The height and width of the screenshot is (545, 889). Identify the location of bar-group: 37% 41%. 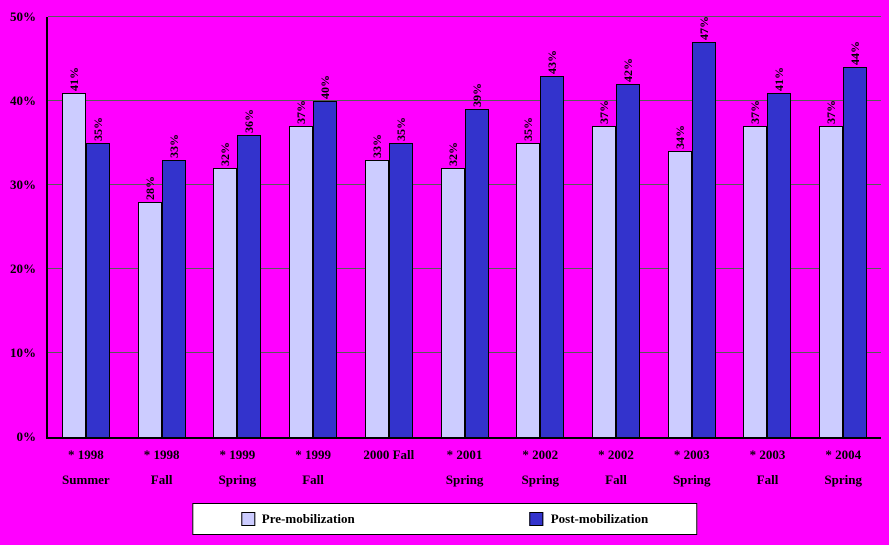
(768, 227).